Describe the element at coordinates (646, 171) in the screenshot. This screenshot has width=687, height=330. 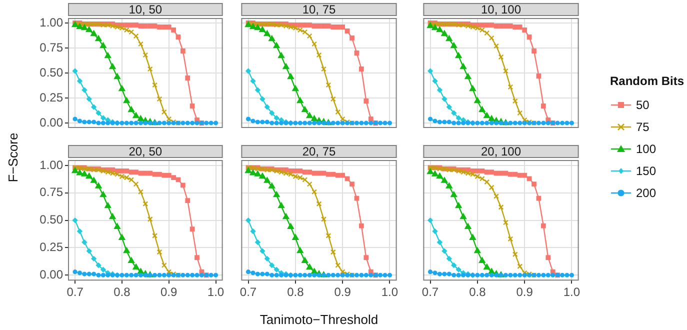
I see `legend-label: 150` at that location.